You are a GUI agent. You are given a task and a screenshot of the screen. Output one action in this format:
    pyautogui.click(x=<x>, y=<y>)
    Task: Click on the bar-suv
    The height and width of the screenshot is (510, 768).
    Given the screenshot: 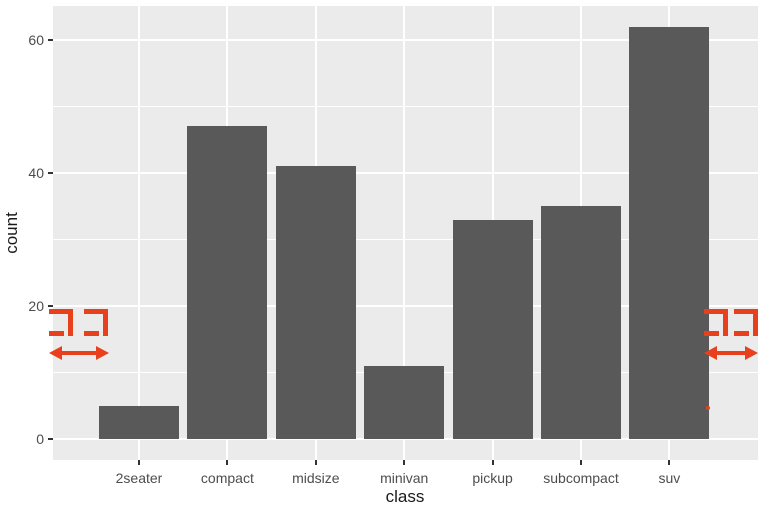 What is the action you would take?
    pyautogui.click(x=669, y=233)
    